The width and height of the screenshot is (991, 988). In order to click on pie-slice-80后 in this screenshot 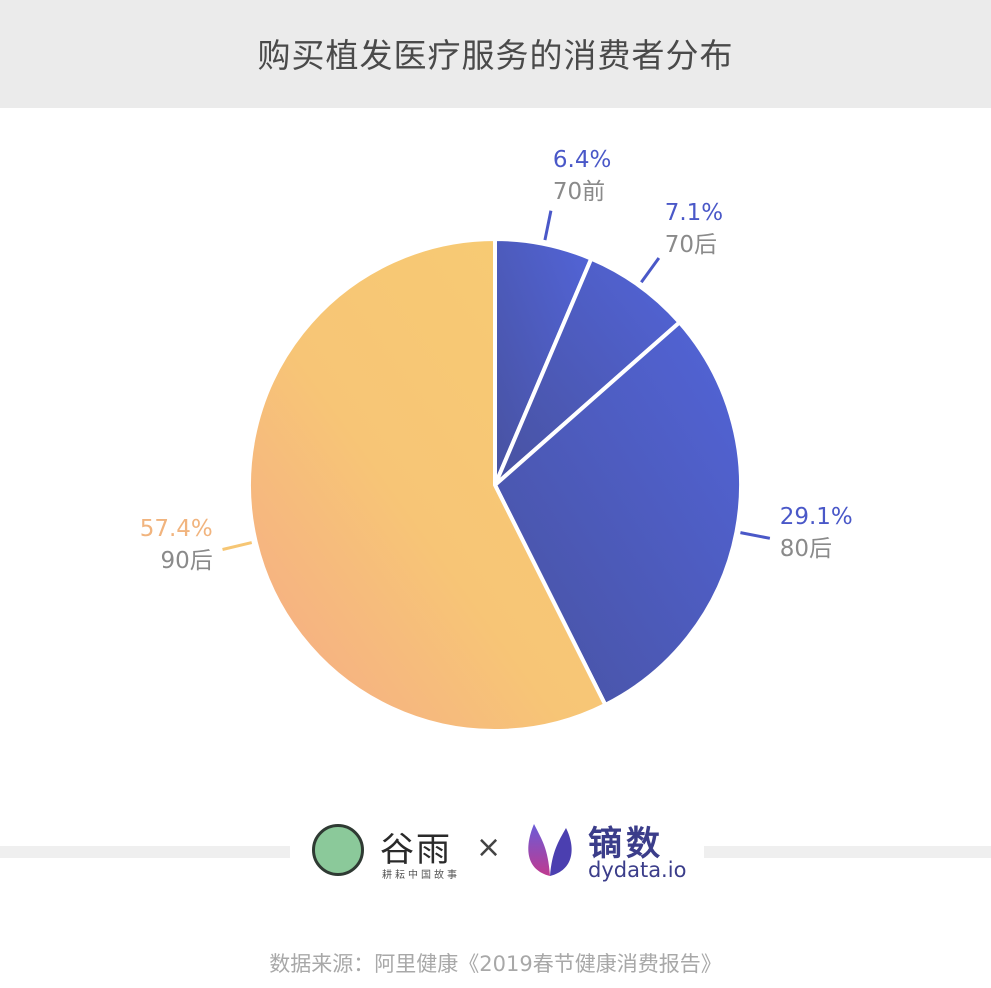, I will do `click(617, 513)`.